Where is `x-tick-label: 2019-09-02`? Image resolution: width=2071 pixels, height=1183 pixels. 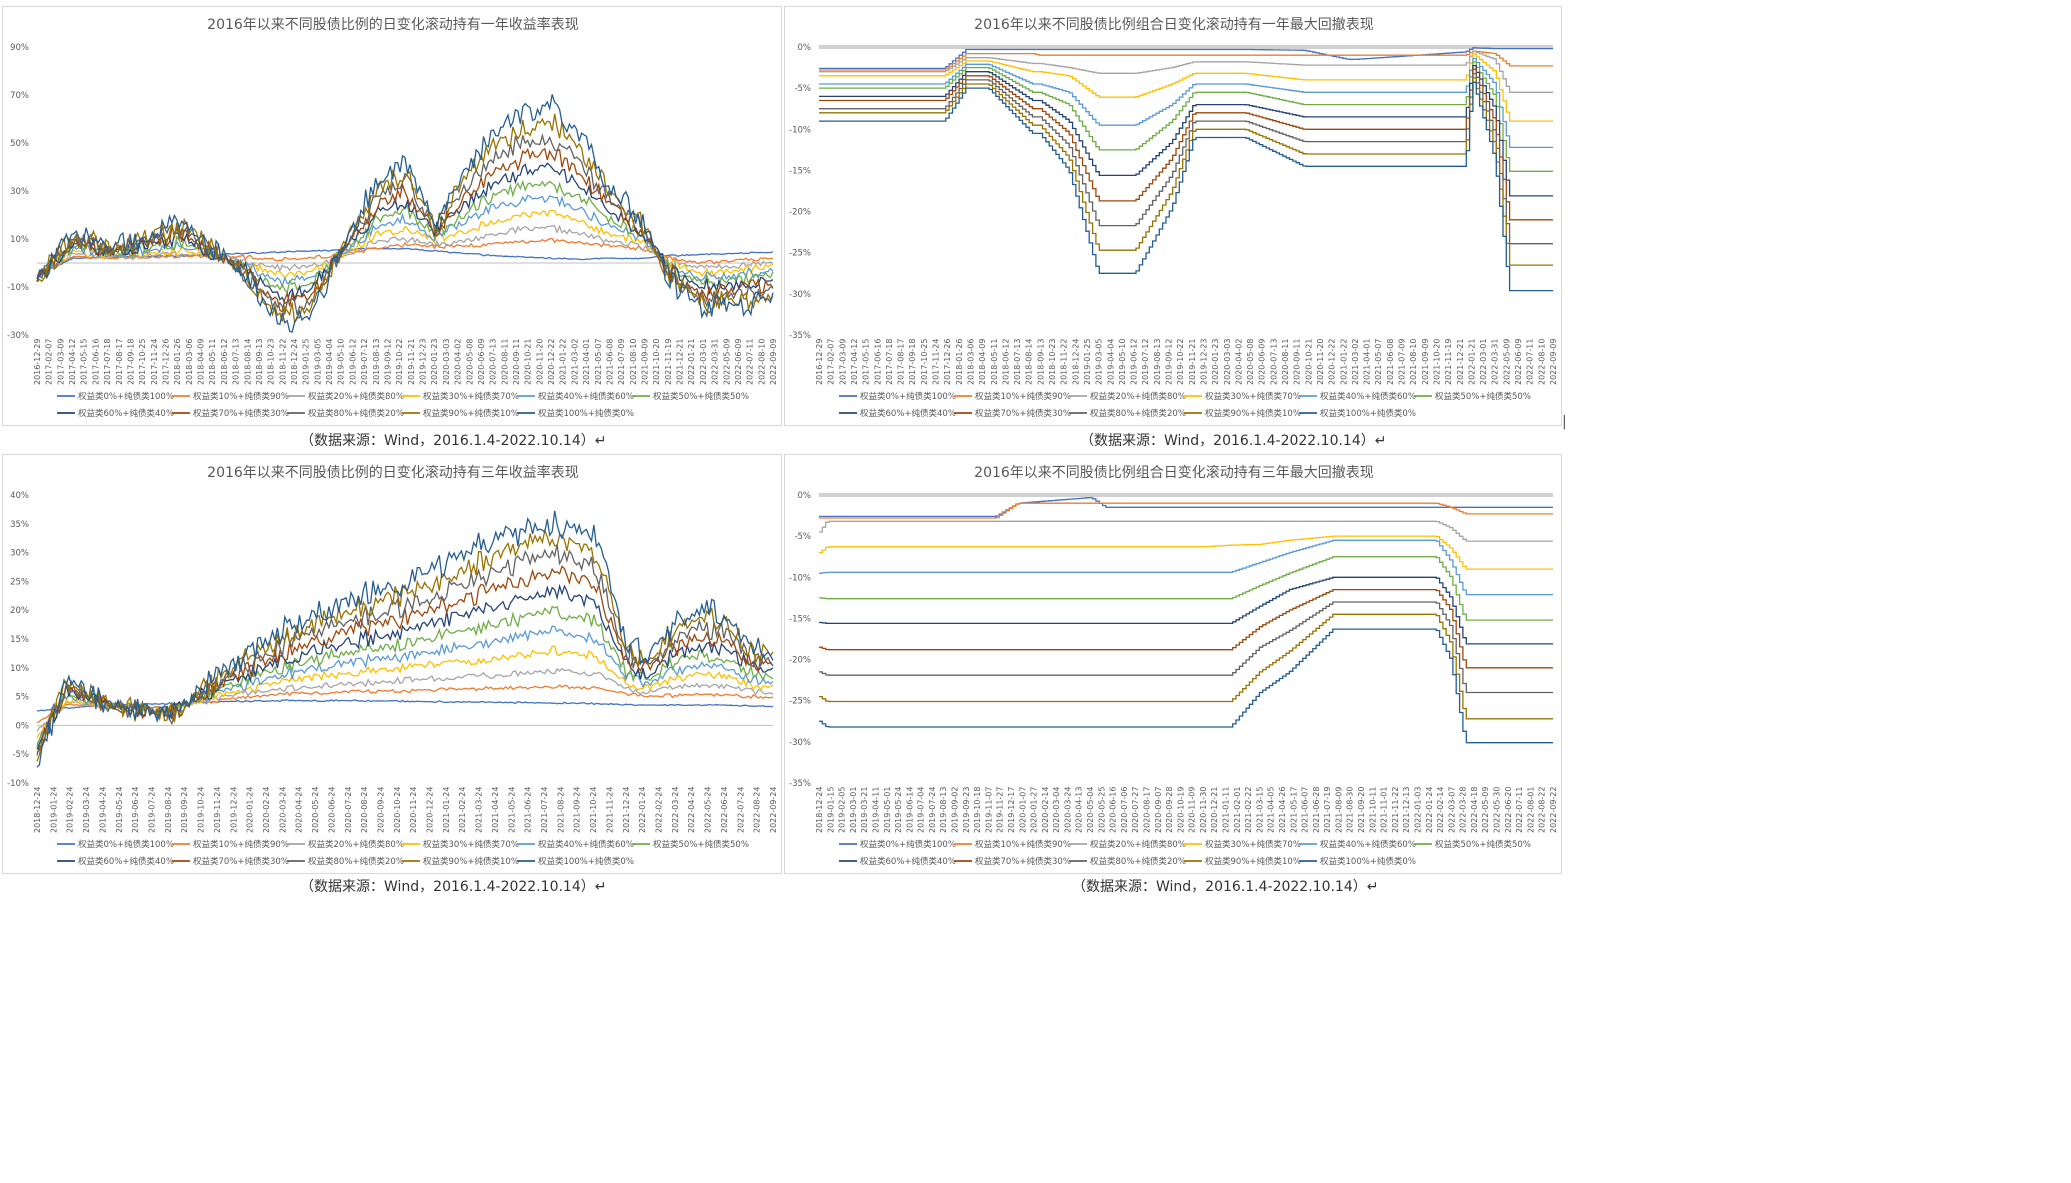
x-tick-label: 2019-09-02 is located at coordinates (955, 810).